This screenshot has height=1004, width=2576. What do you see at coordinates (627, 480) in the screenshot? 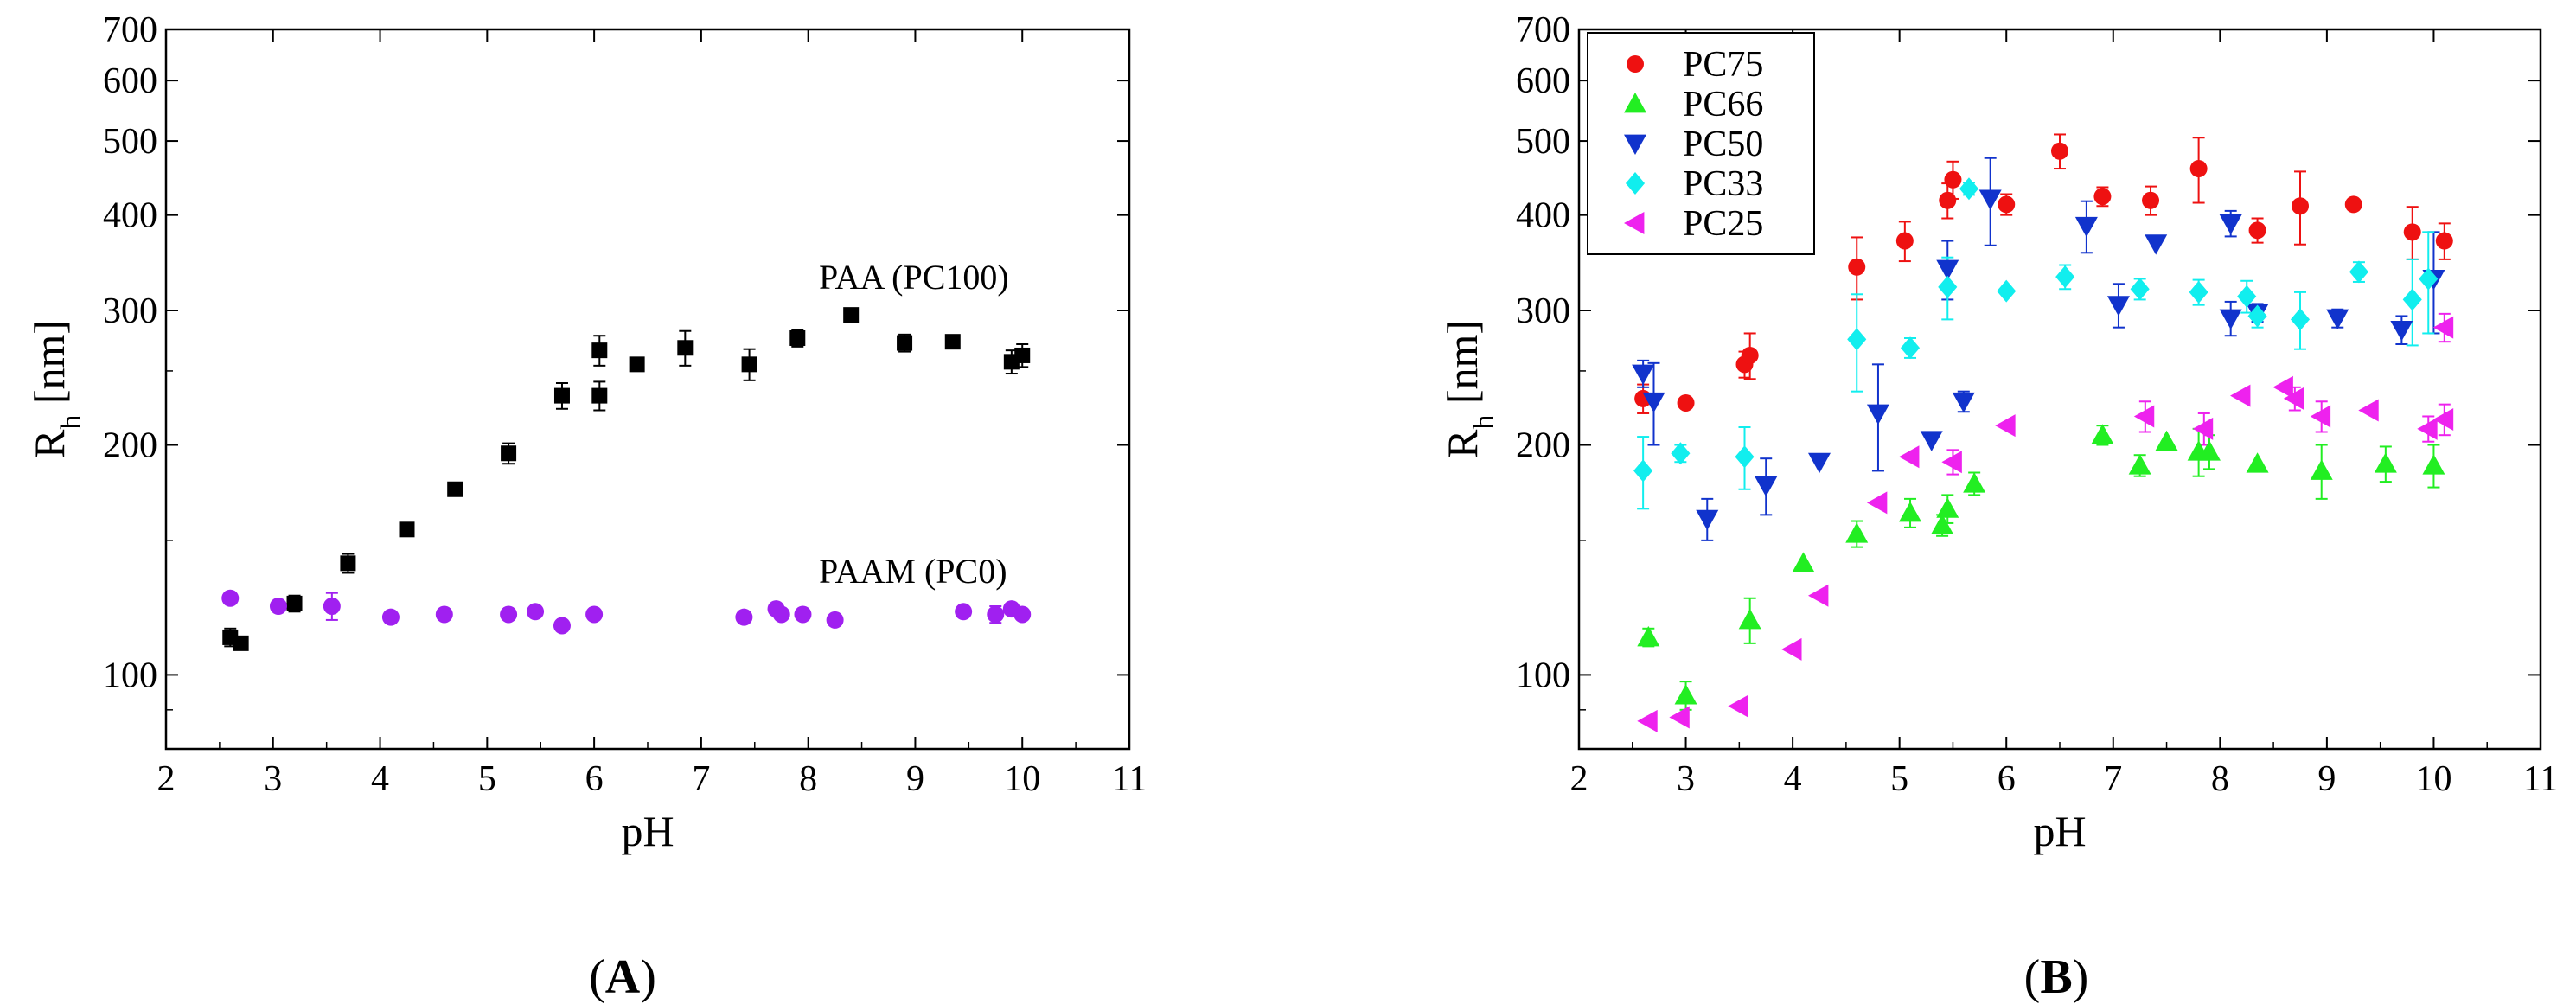
I see `panel-a-error-bars` at bounding box center [627, 480].